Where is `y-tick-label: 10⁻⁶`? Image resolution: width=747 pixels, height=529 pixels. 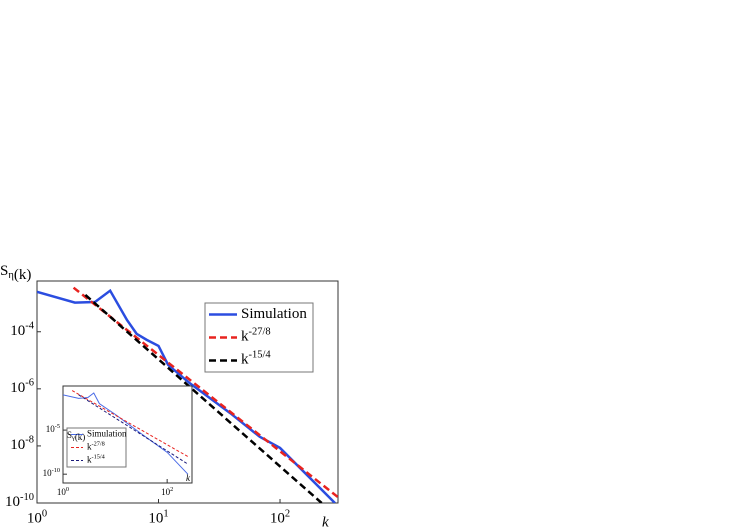 y-tick-label: 10⁻⁶ is located at coordinates (22, 387).